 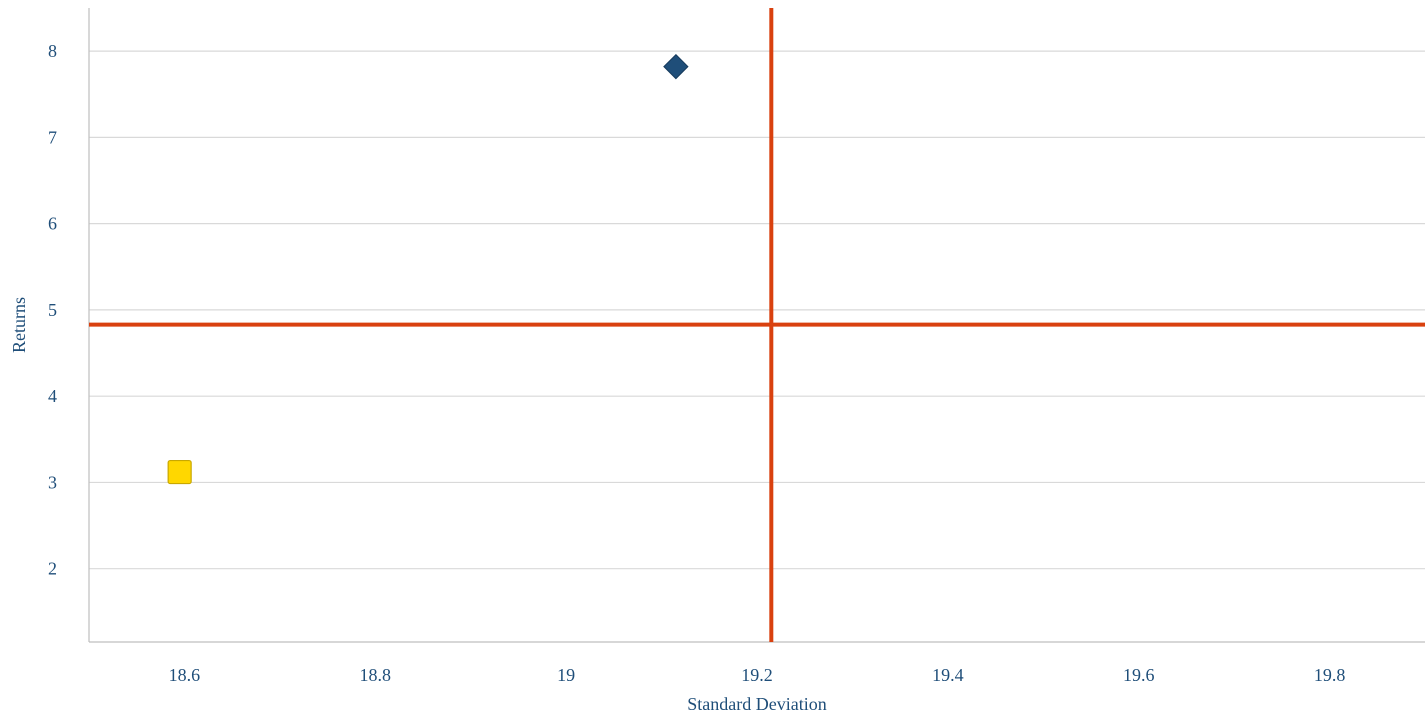 What do you see at coordinates (1139, 675) in the screenshot?
I see `x-tick-label: 19.6` at bounding box center [1139, 675].